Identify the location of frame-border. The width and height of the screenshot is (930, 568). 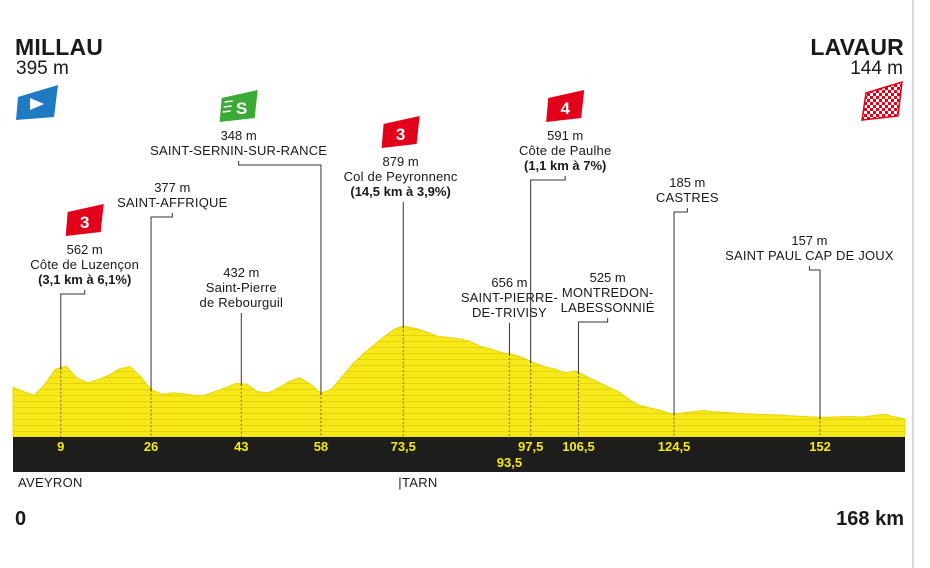
(913, 284).